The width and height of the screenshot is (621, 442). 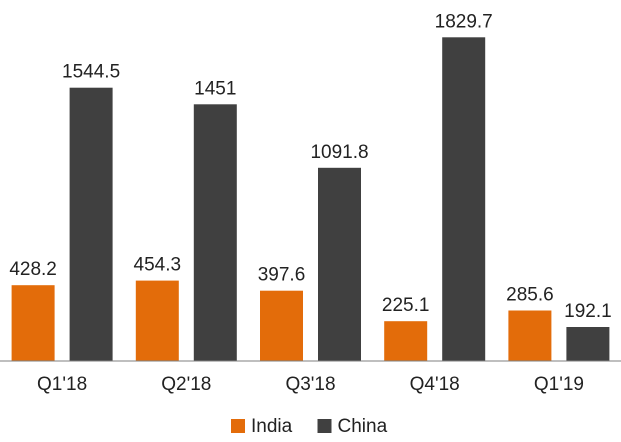 I want to click on legend-swatch-china, so click(x=324, y=426).